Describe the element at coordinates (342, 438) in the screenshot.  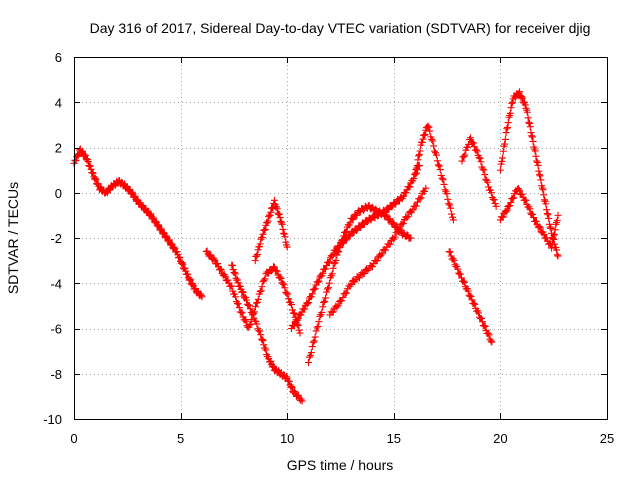
I see `x-tick-labels: 0 5 10 15 20 25` at that location.